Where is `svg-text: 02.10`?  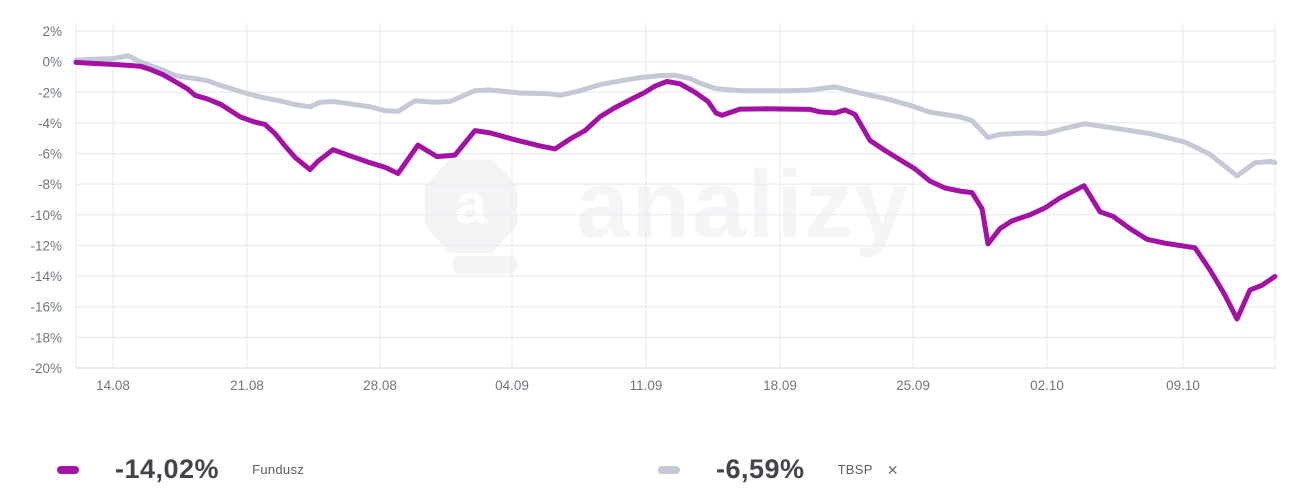
svg-text: 02.10 is located at coordinates (1047, 385).